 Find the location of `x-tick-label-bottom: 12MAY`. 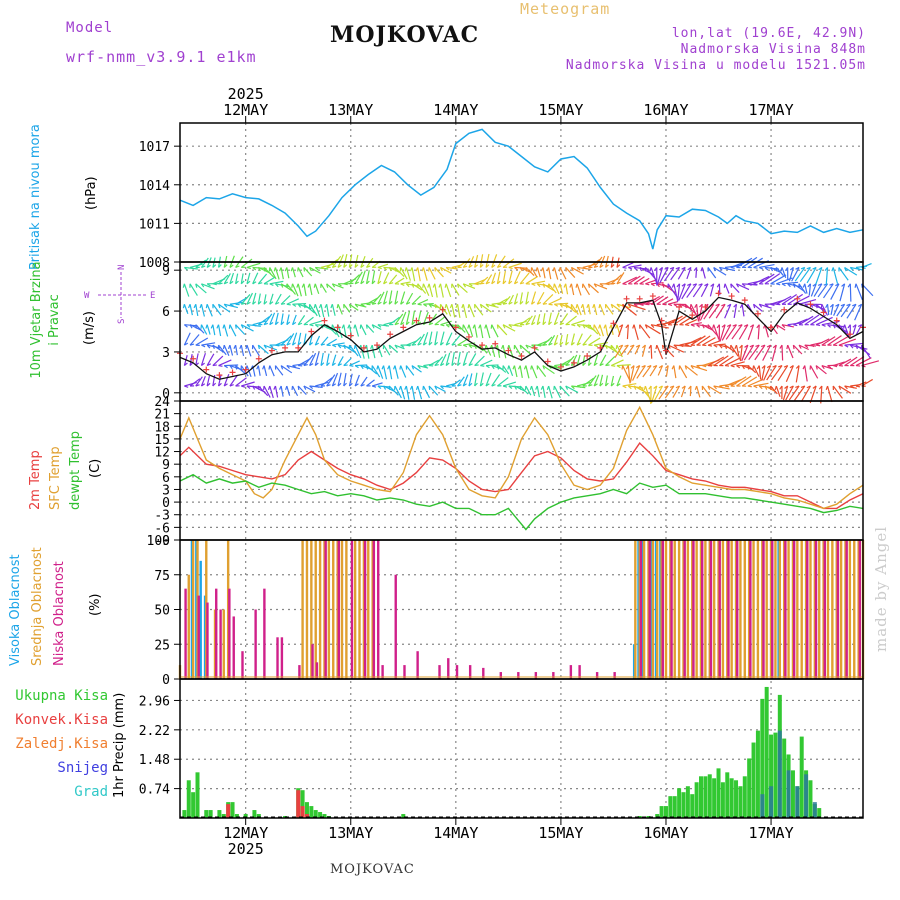

x-tick-label-bottom: 12MAY is located at coordinates (245, 833).